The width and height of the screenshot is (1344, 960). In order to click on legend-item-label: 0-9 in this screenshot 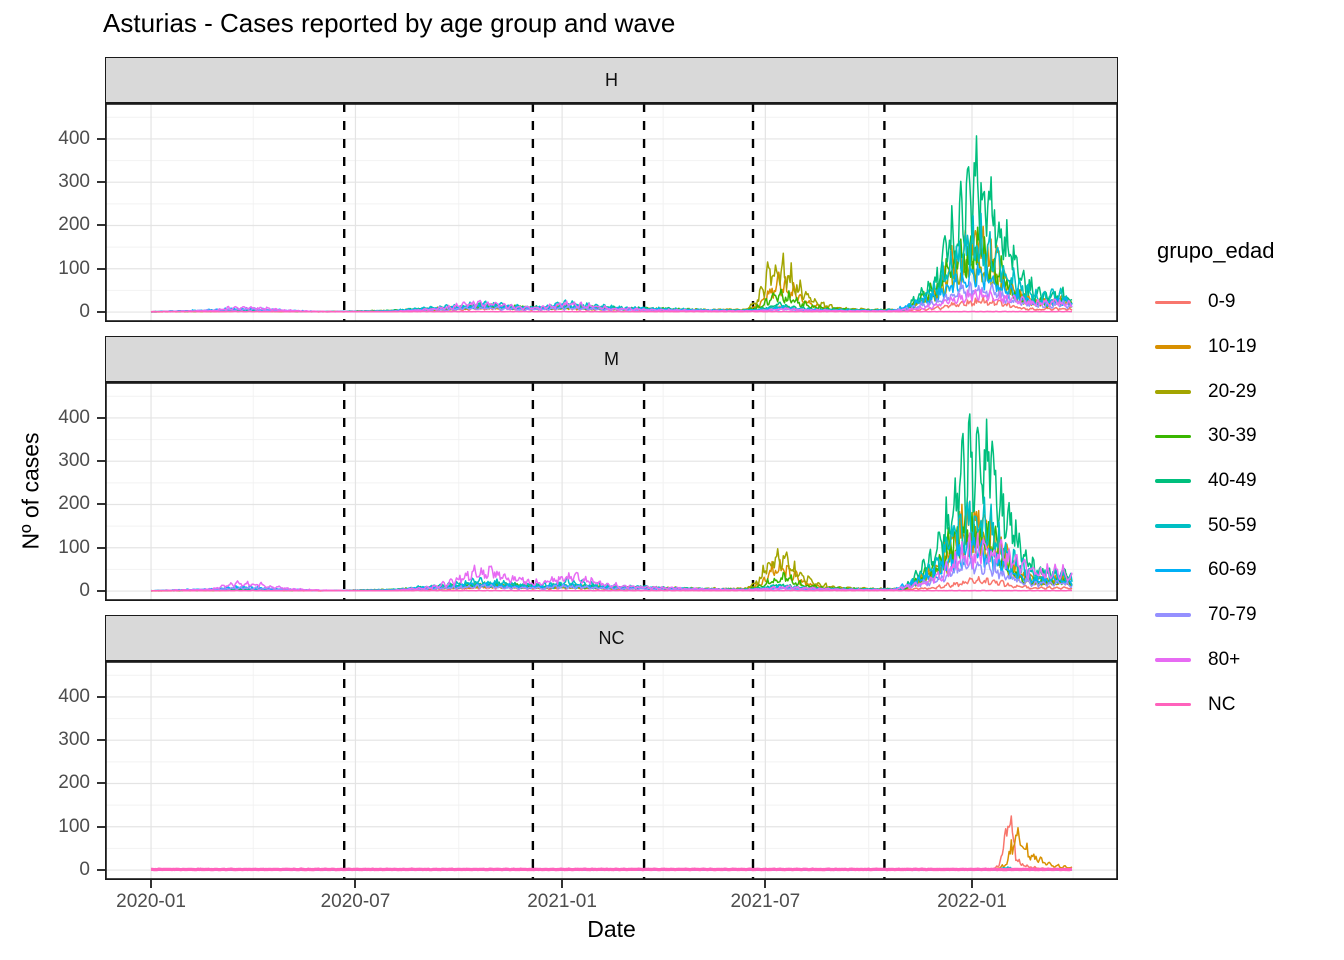, I will do `click(1222, 302)`.